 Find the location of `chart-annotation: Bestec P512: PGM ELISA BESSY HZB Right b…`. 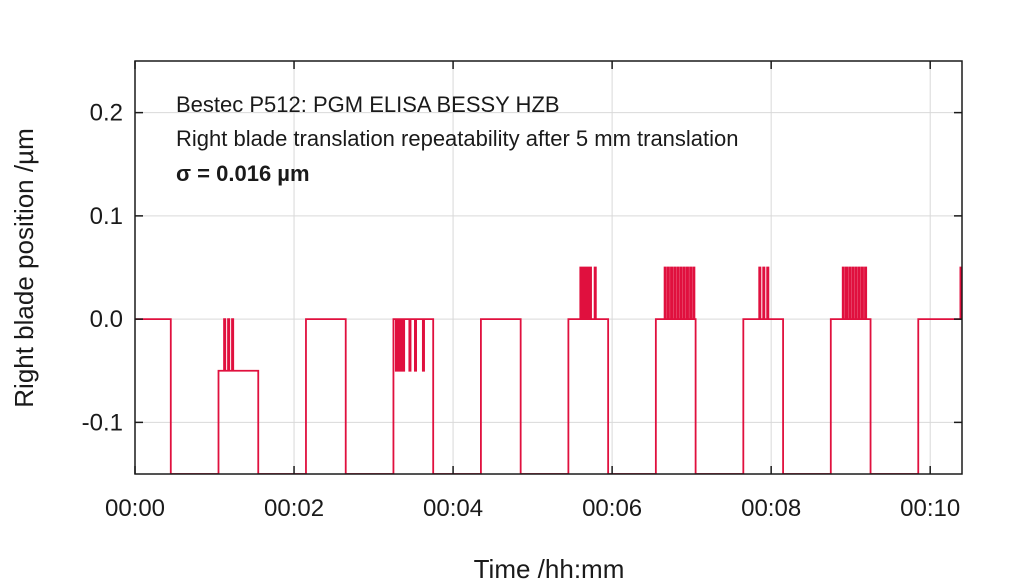

chart-annotation: Bestec P512: PGM ELISA BESSY HZB Right b… is located at coordinates (457, 139).